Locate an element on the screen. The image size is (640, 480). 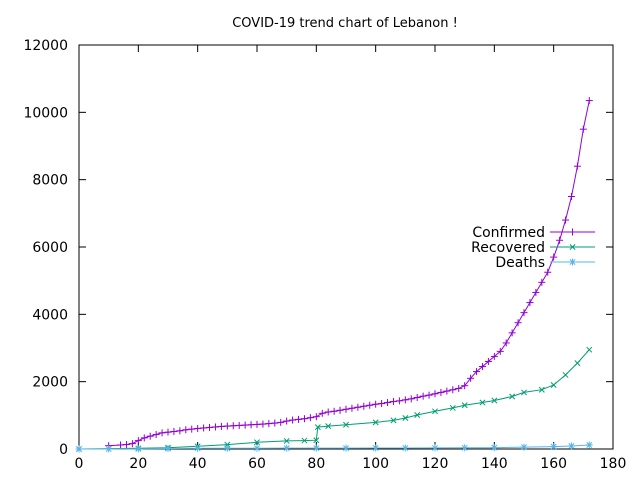
y-tick-label: 2000 is located at coordinates (50, 383).